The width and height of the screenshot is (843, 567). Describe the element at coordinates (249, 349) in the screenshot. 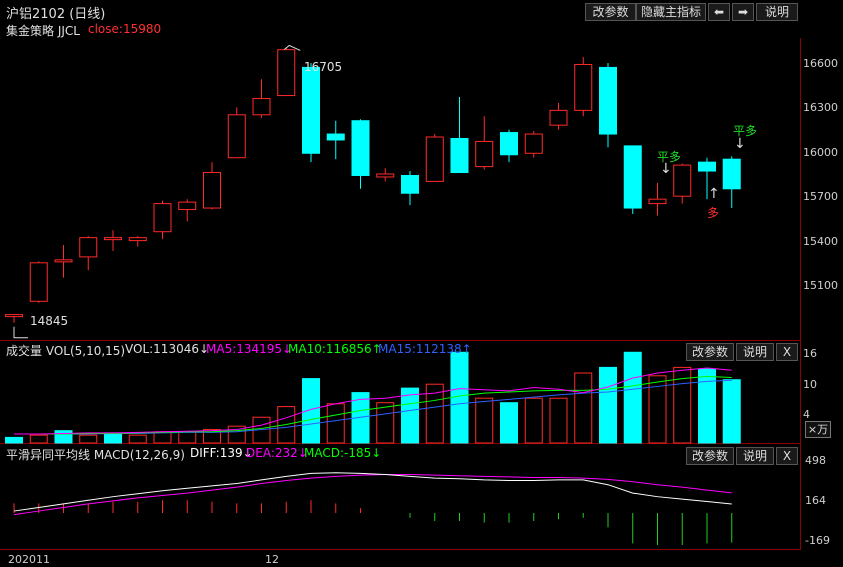

I see `ma5-value: MA5:134195↓` at that location.